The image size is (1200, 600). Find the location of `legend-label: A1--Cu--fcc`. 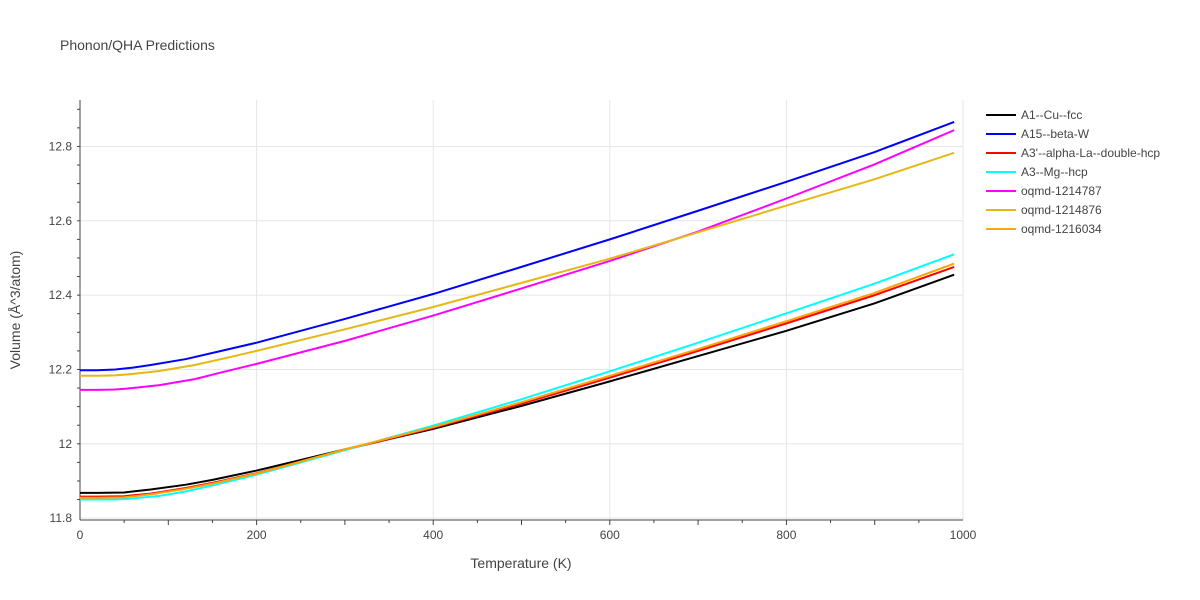

legend-label: A1--Cu--fcc is located at coordinates (1051, 115).